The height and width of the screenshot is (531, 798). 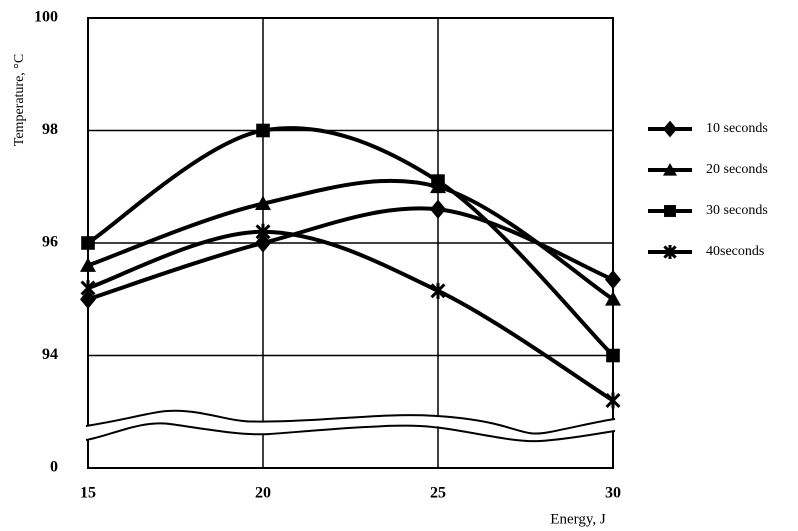 What do you see at coordinates (613, 493) in the screenshot?
I see `x-tick-label: 30` at bounding box center [613, 493].